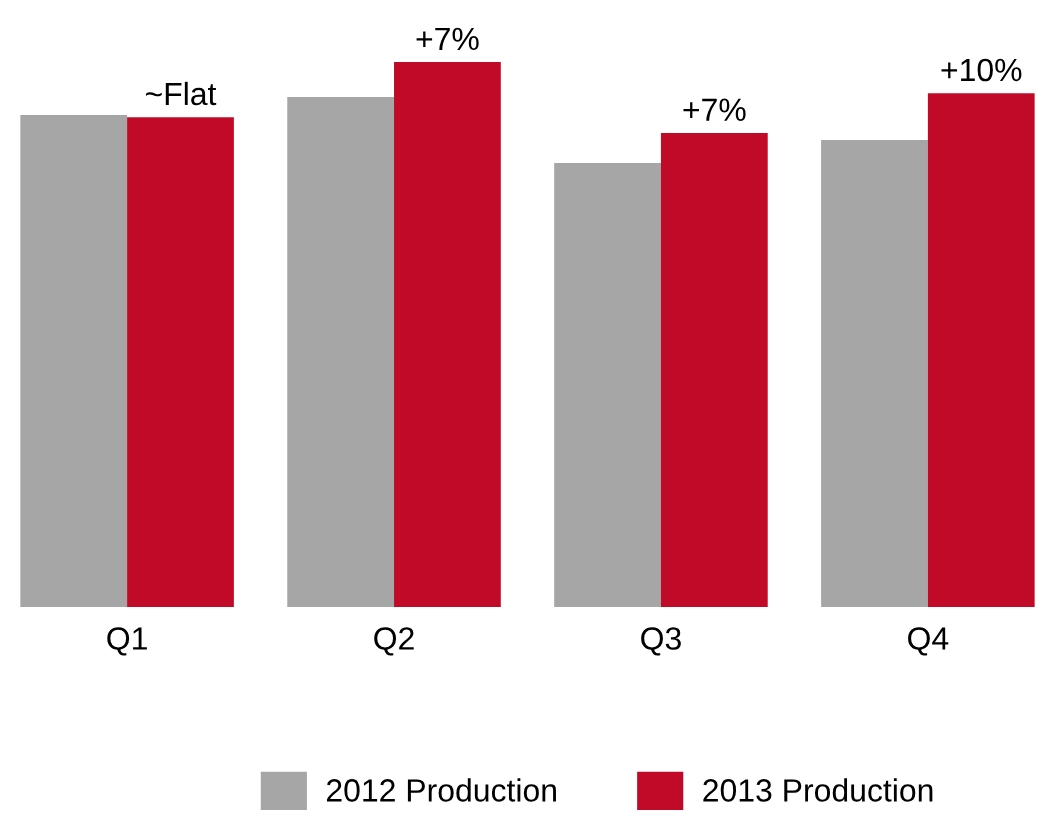 The height and width of the screenshot is (838, 1049). What do you see at coordinates (127, 641) in the screenshot?
I see `x-tick-label: Q1` at bounding box center [127, 641].